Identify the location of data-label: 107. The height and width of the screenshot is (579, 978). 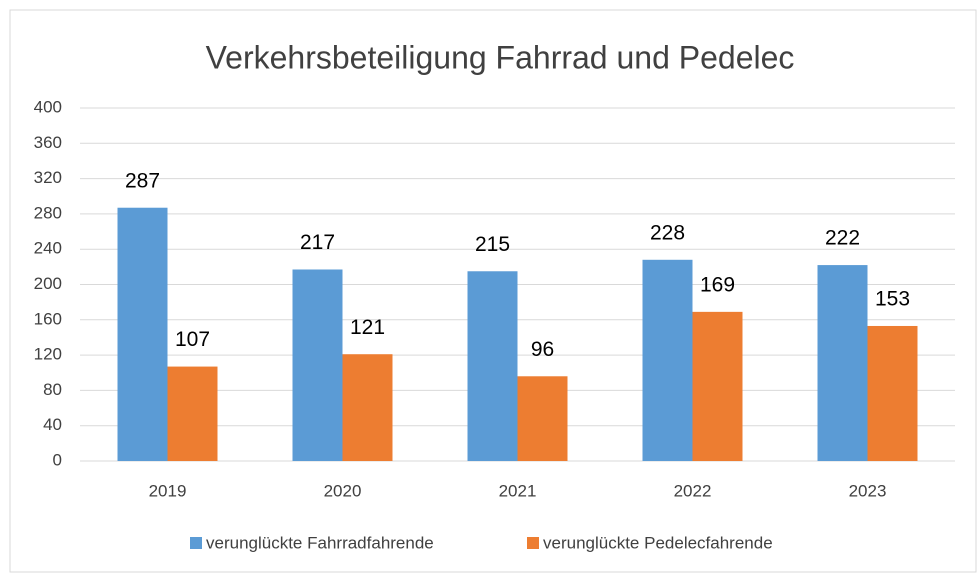
(192, 339).